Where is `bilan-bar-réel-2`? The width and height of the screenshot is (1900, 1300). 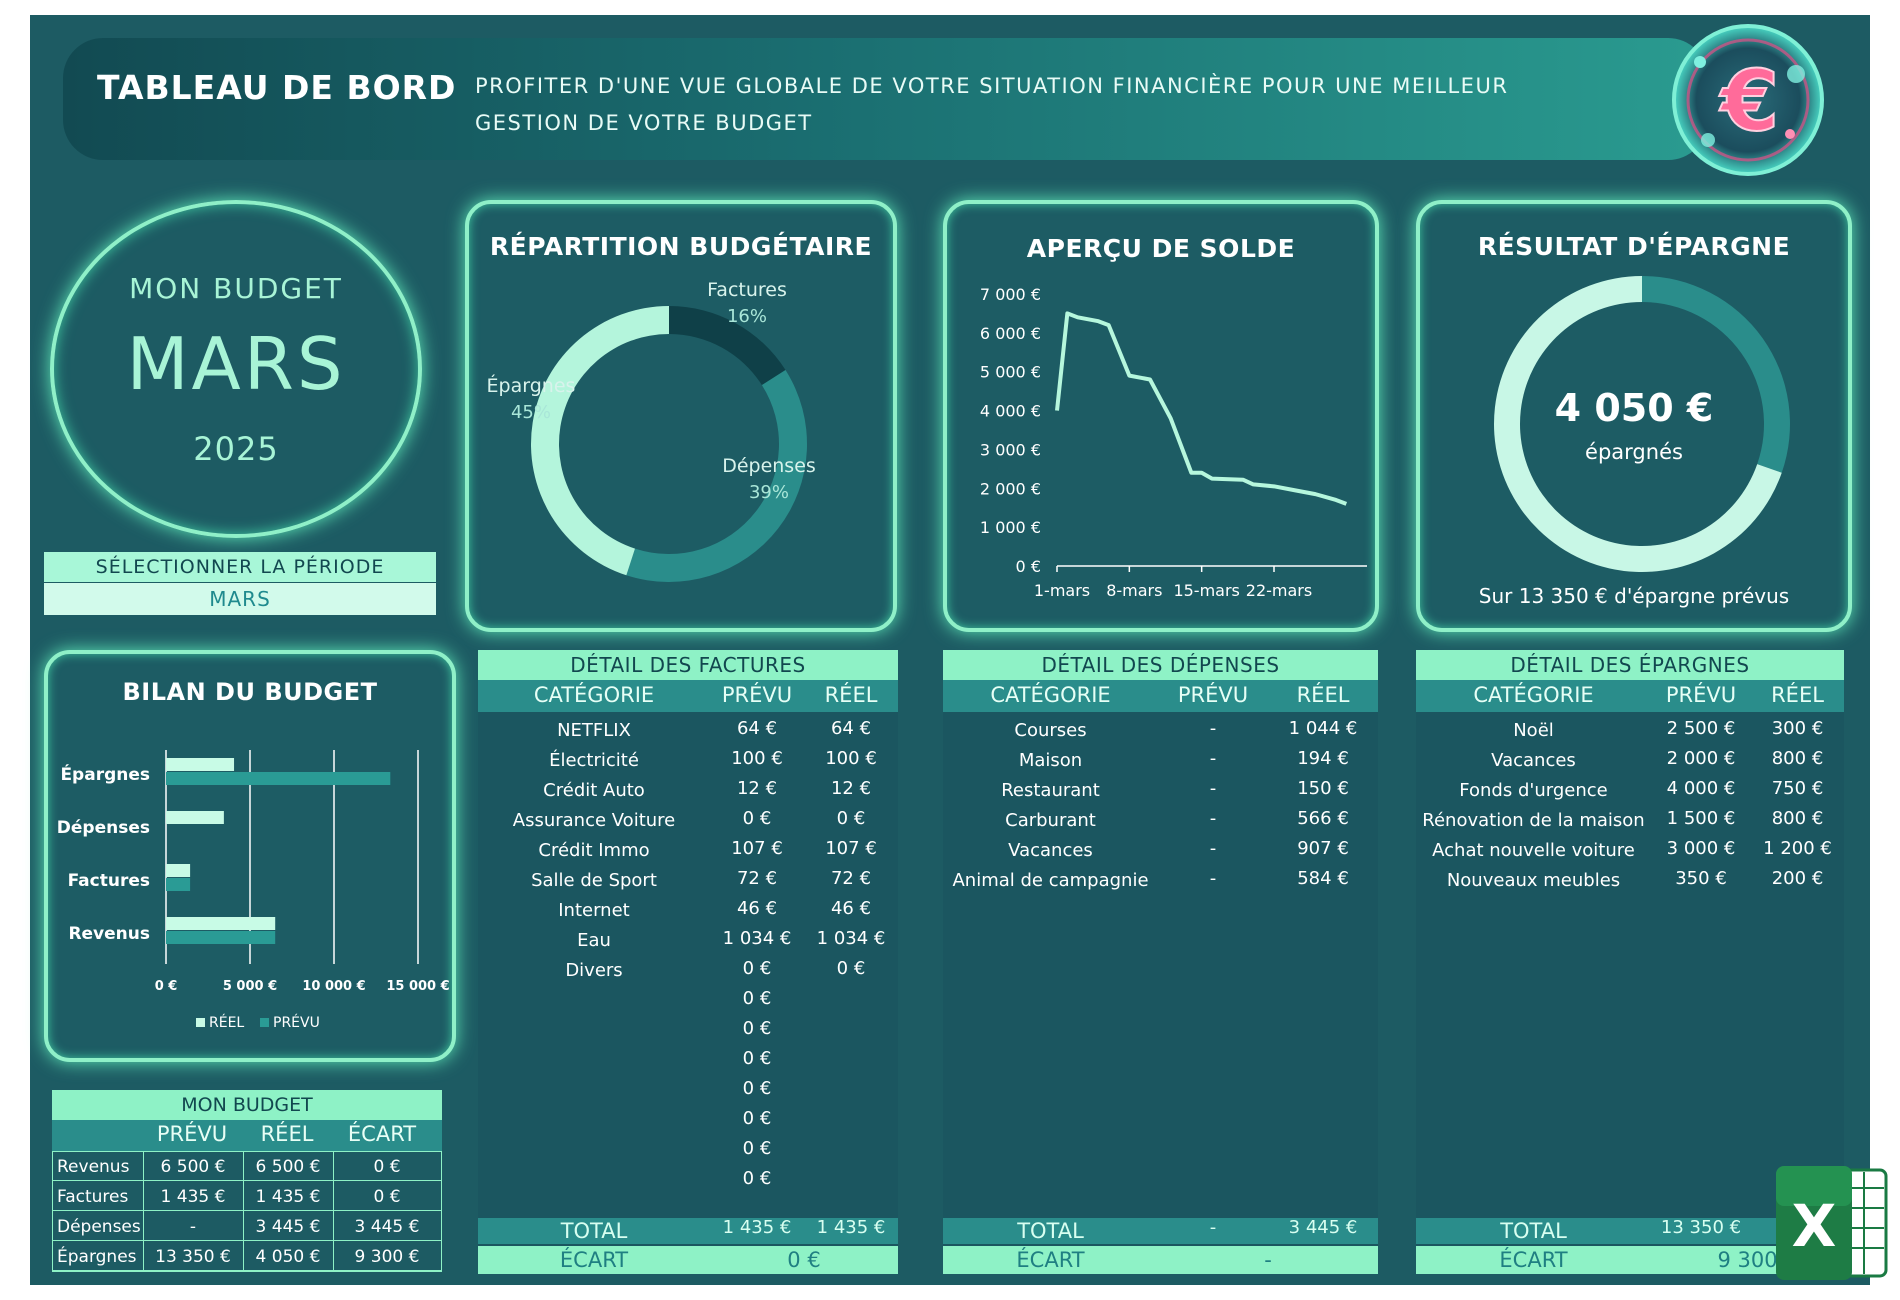
bilan-bar-réel-2 is located at coordinates (178, 870).